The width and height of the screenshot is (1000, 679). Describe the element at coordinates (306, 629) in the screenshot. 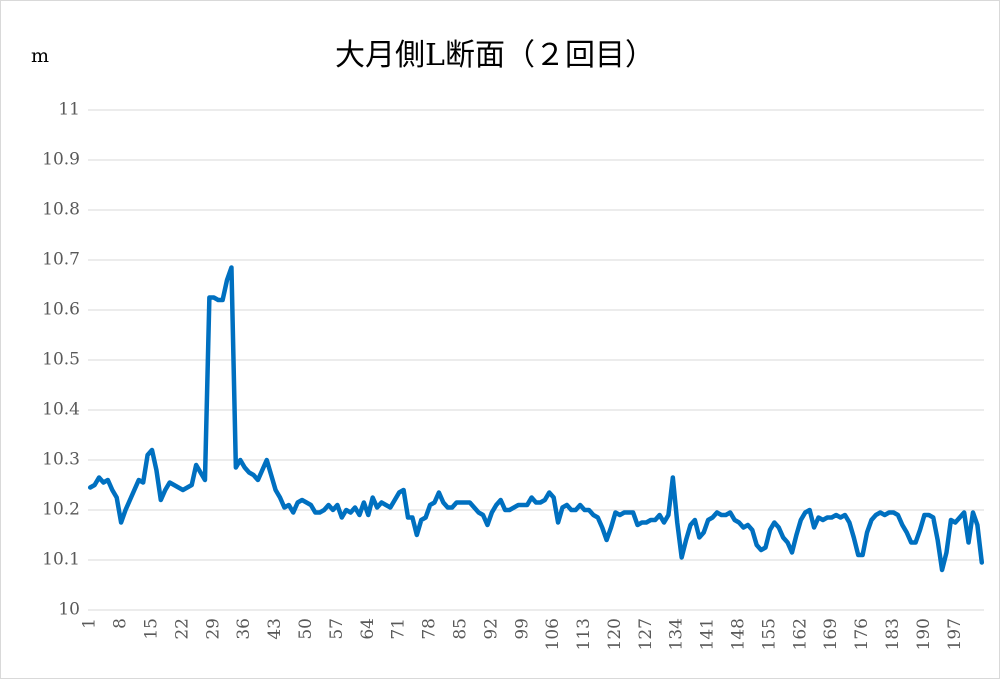

I see `x-tick-label: 50` at that location.